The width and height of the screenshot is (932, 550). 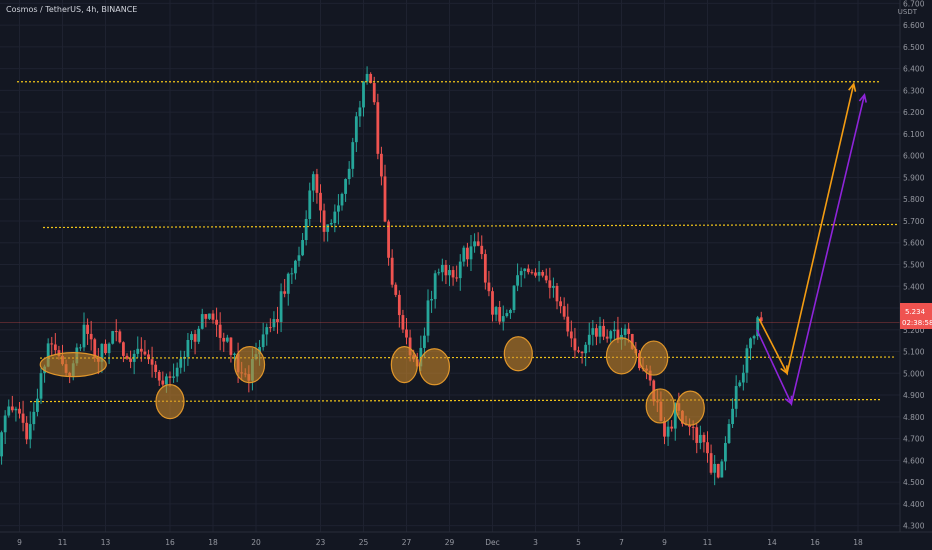 I want to click on y-tick-label: 4.400, so click(x=914, y=504).